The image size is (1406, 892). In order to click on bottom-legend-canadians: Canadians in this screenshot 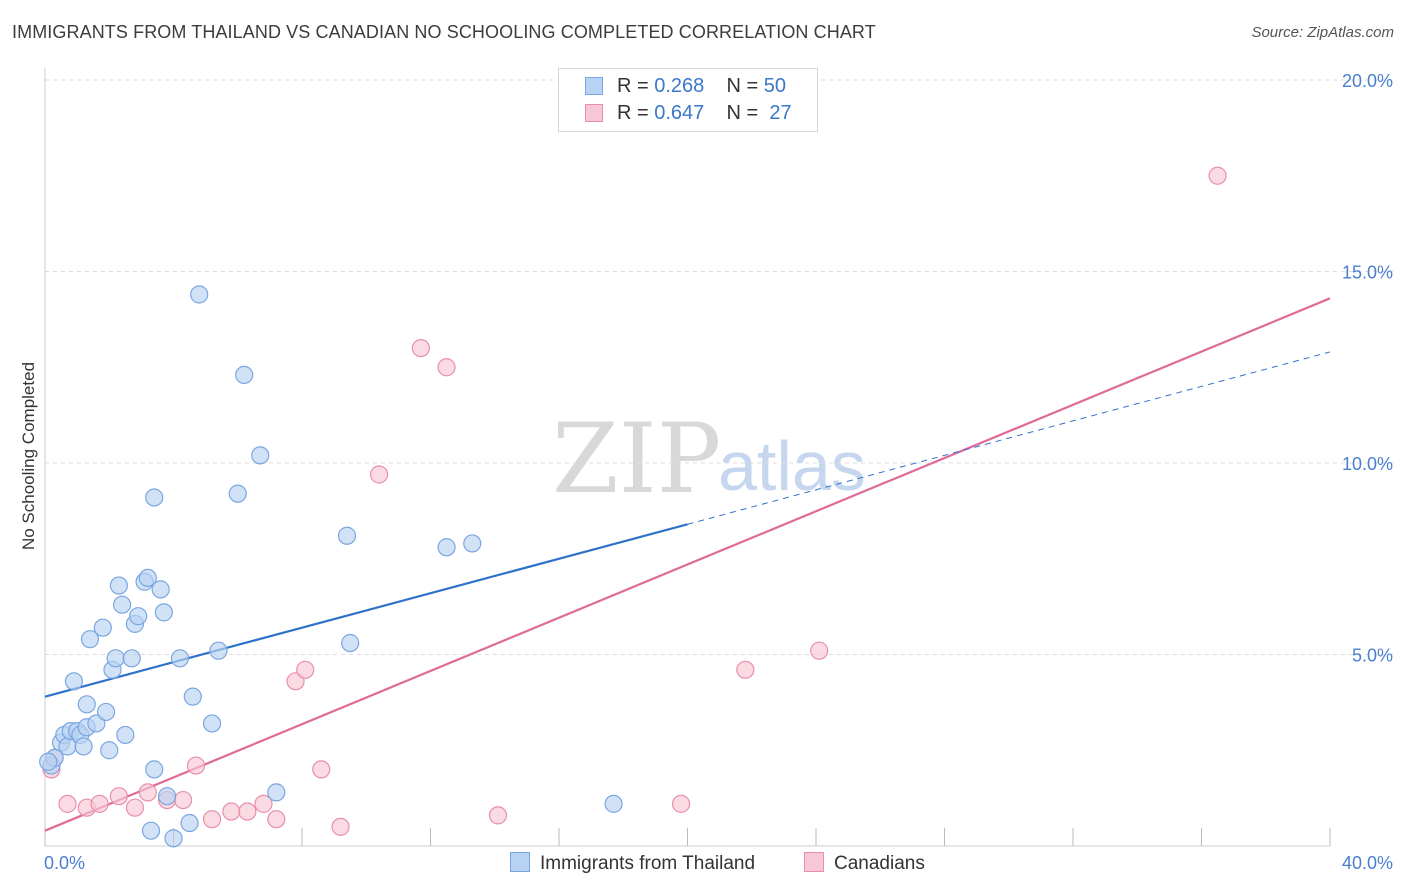, I will do `click(864, 863)`.